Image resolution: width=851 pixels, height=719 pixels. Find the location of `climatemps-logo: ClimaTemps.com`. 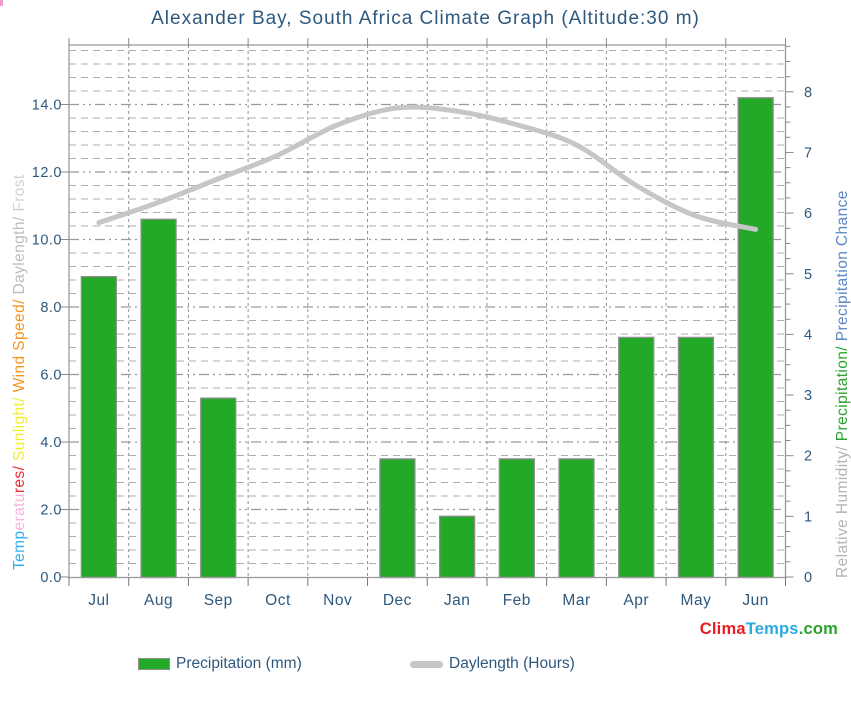

climatemps-logo: ClimaTemps.com is located at coordinates (764, 629).